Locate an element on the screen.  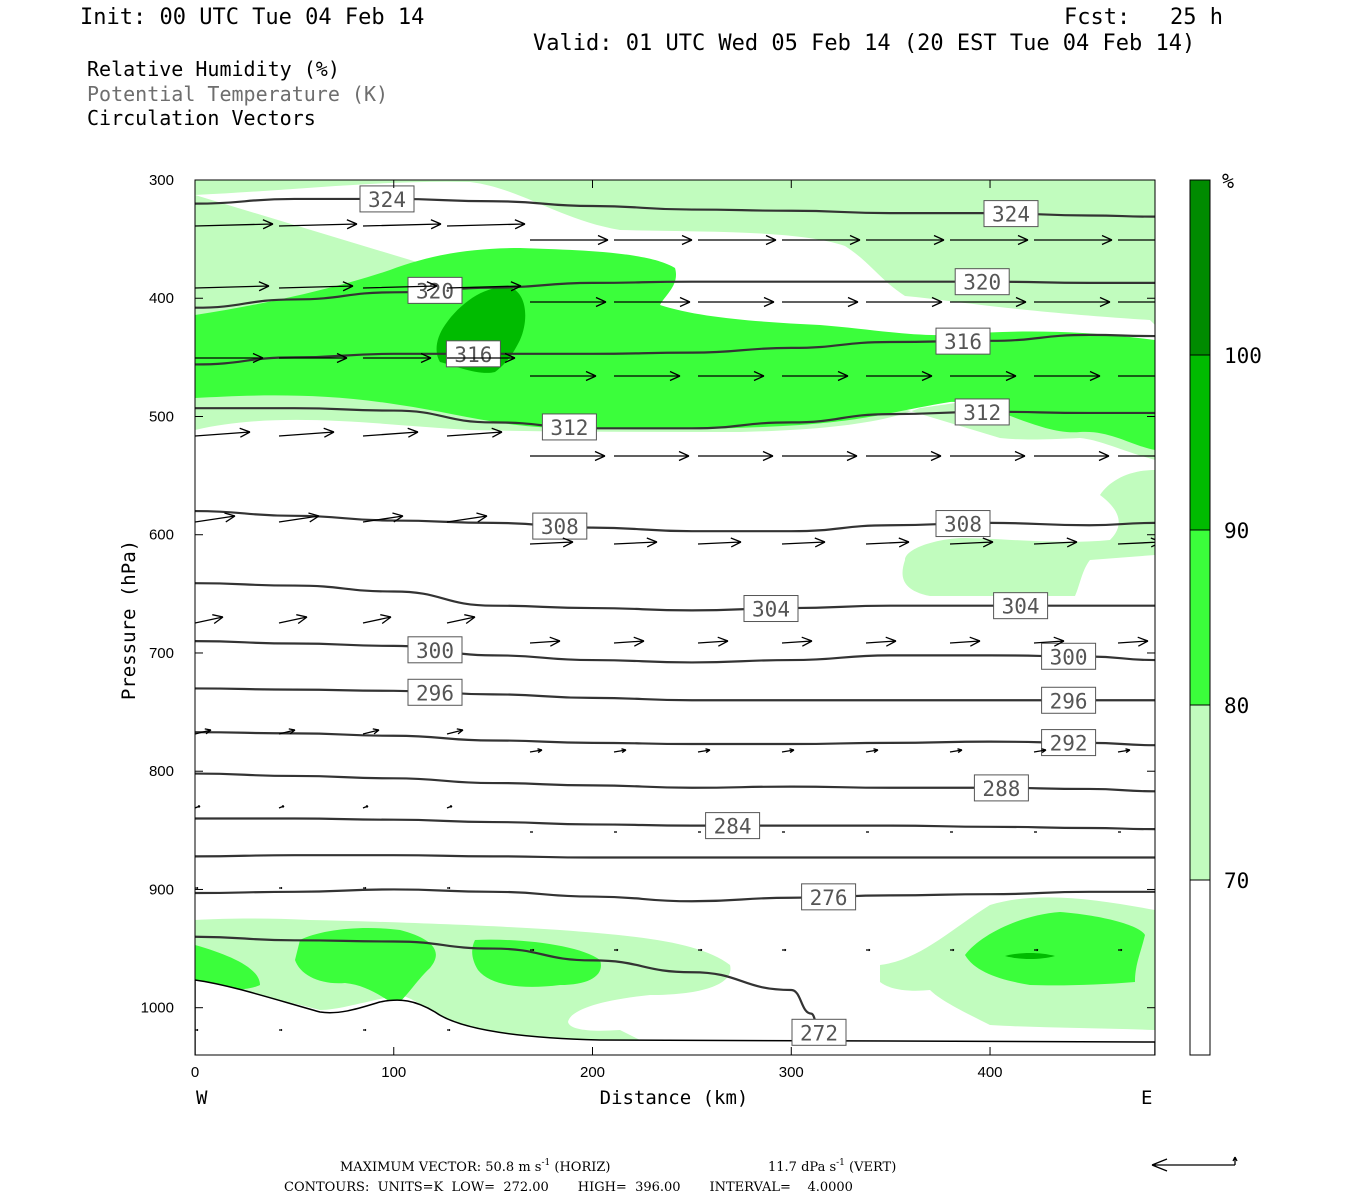
rh-colorbar: % 100 90 80 70 is located at coordinates (1225, 612).